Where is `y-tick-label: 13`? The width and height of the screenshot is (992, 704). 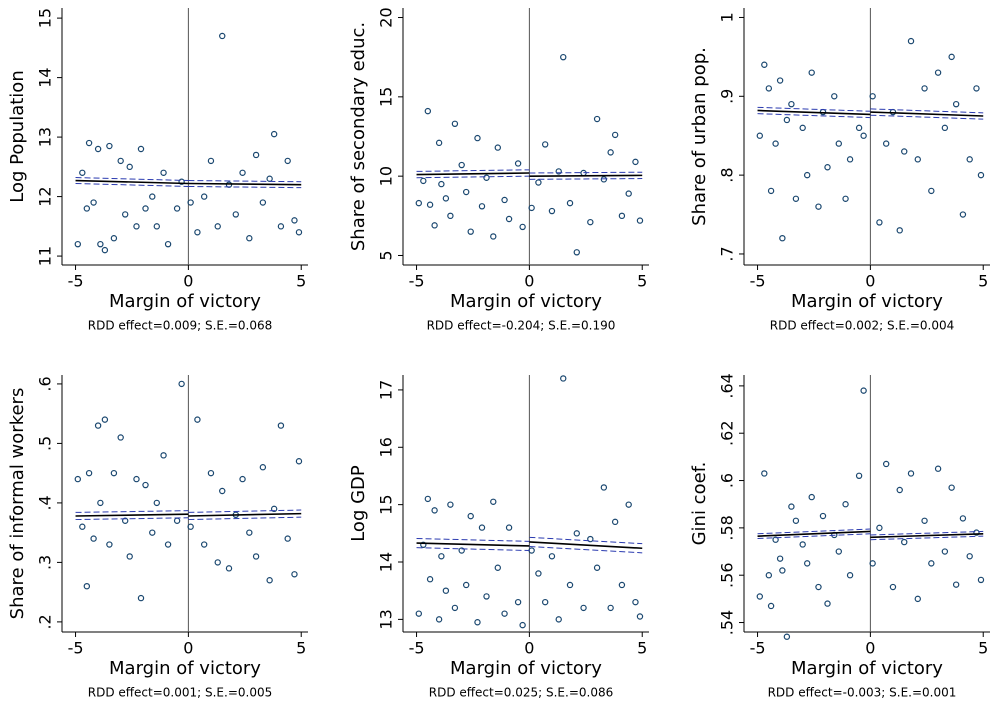 y-tick-label: 13 is located at coordinates (45, 137).